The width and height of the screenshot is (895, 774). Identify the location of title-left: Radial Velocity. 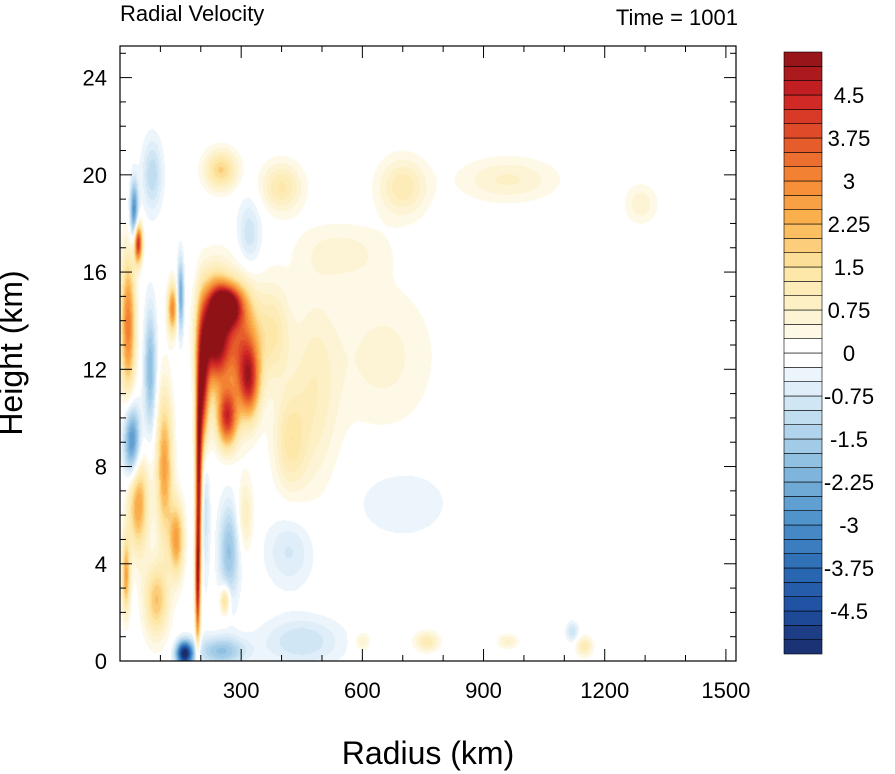
(192, 13).